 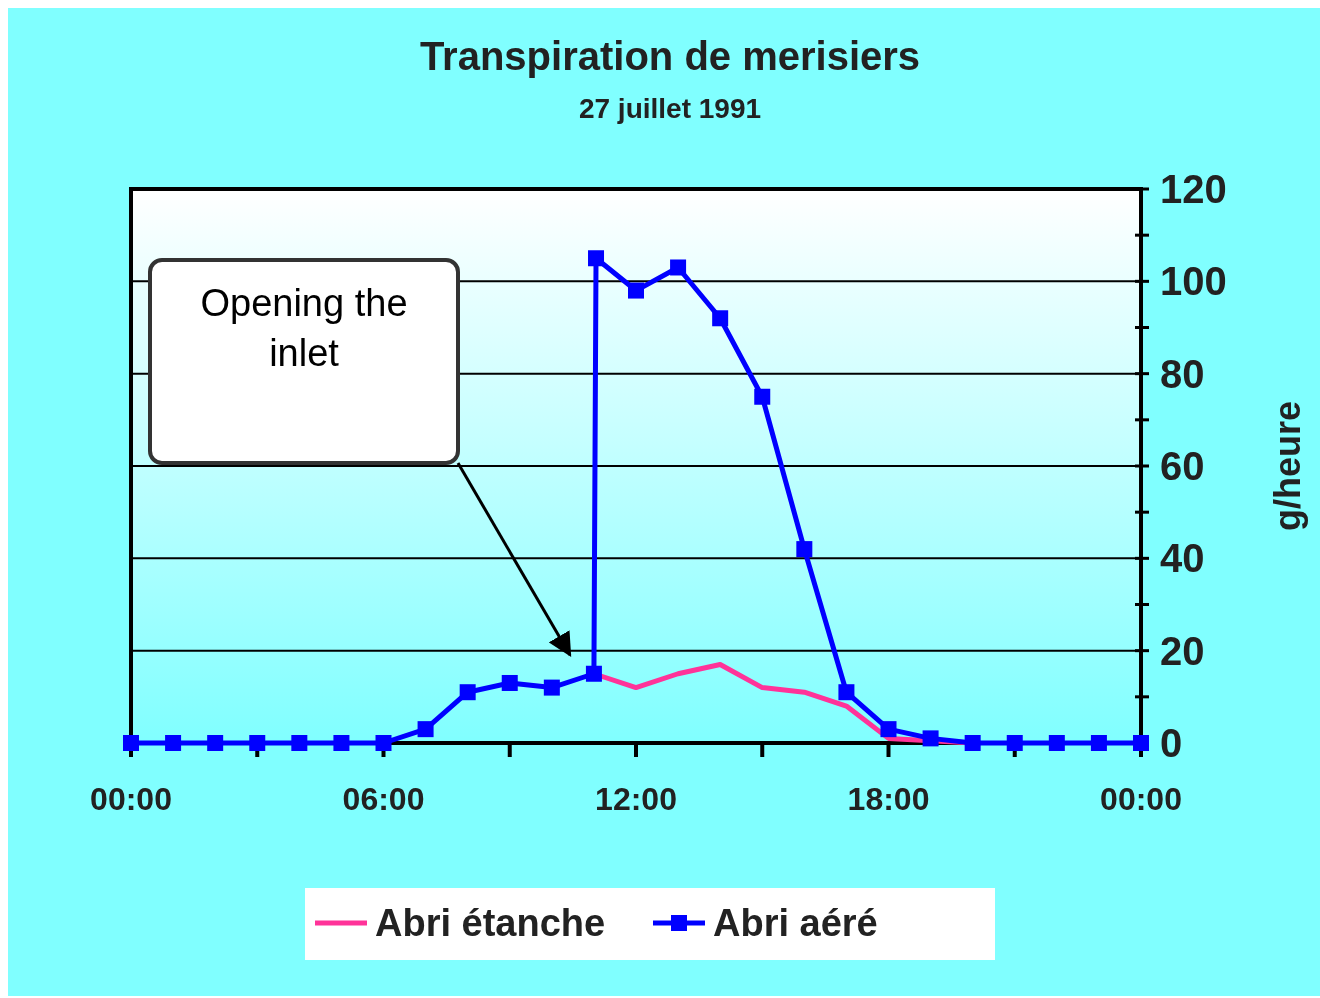 What do you see at coordinates (1287, 466) in the screenshot?
I see `y-axis-title: g/heure` at bounding box center [1287, 466].